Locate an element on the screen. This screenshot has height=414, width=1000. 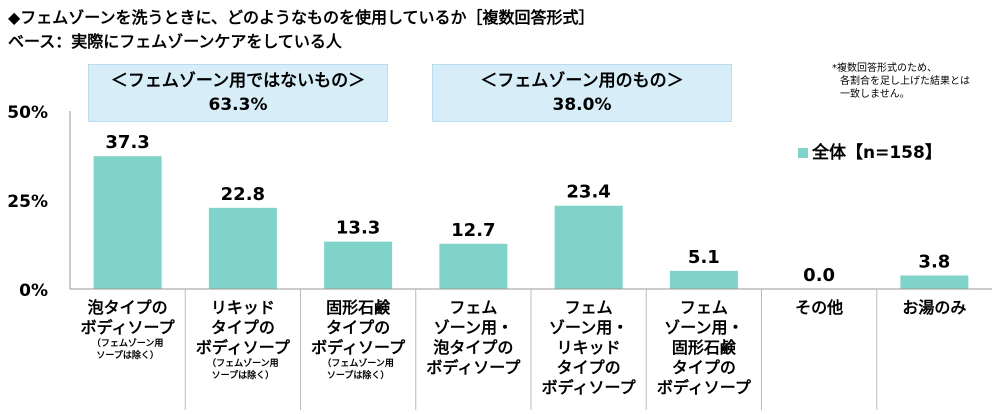
x-category-label: その他 is located at coordinates (819, 308).